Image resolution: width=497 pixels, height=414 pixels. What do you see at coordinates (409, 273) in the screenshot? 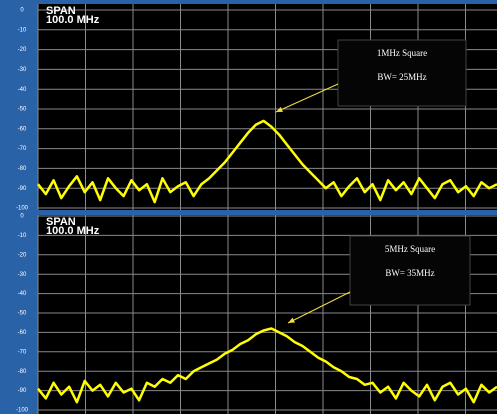
I see `annotation-text: BW= 35MHz` at bounding box center [409, 273].